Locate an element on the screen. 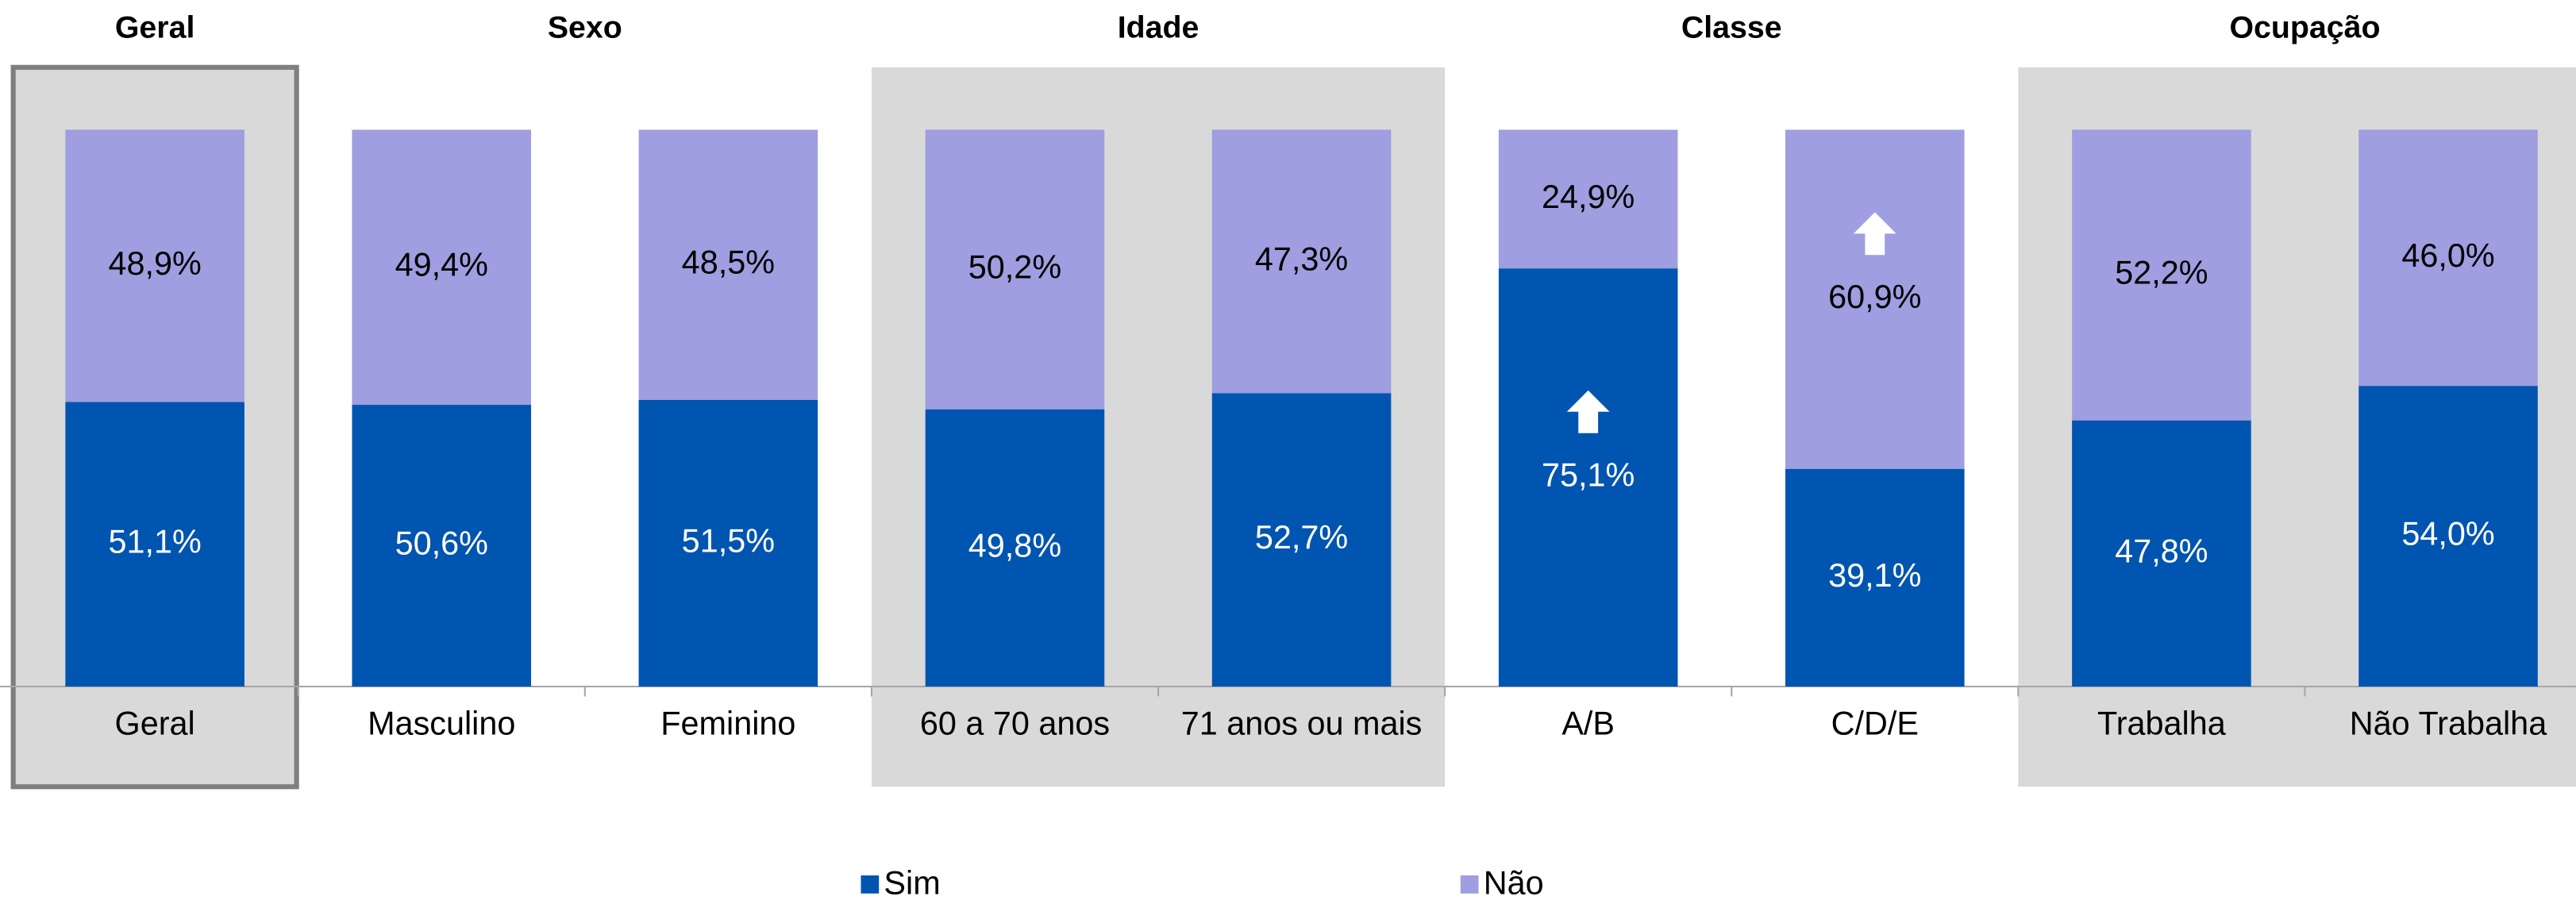 The height and width of the screenshot is (904, 2576). x-tick-label: Feminino is located at coordinates (727, 724).